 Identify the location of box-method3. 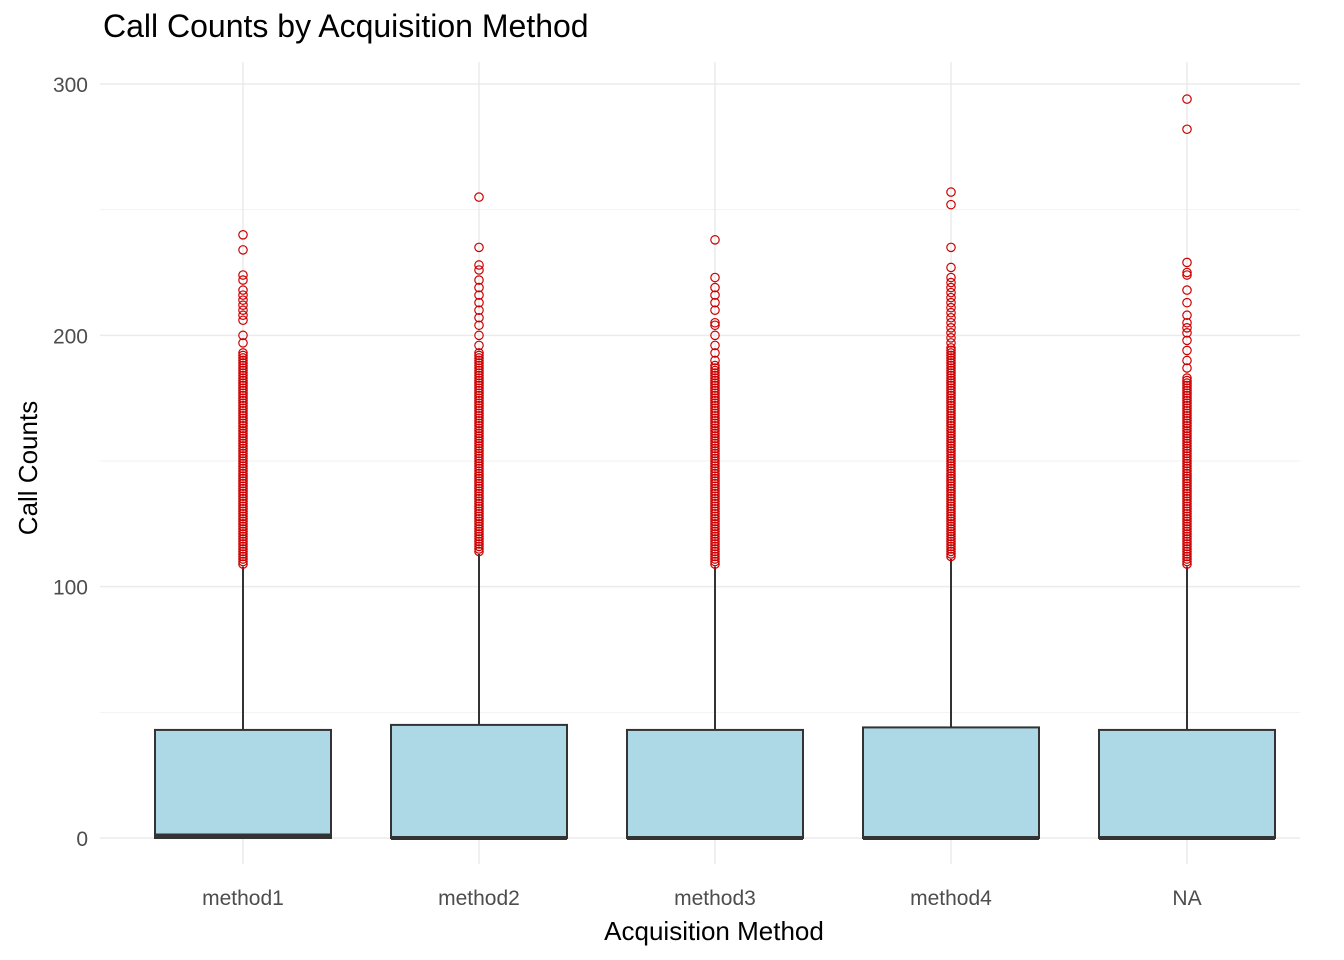
(715, 537).